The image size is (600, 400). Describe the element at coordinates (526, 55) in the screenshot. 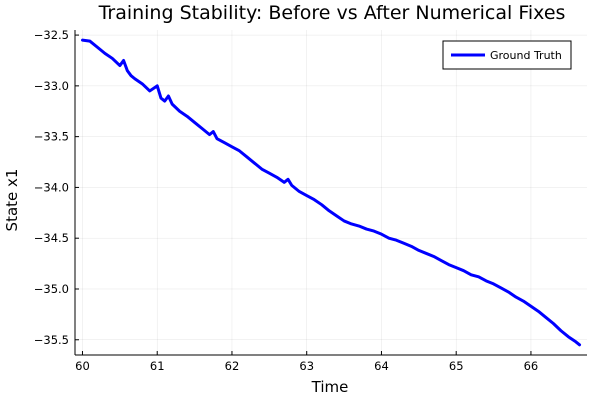

I see `legend-label-ground-truth: Ground Truth` at that location.